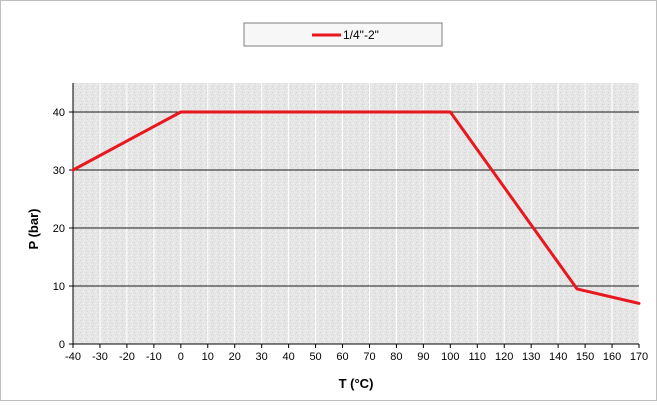 This screenshot has width=657, height=405. Describe the element at coordinates (127, 357) in the screenshot. I see `x-tick-label: -20` at that location.